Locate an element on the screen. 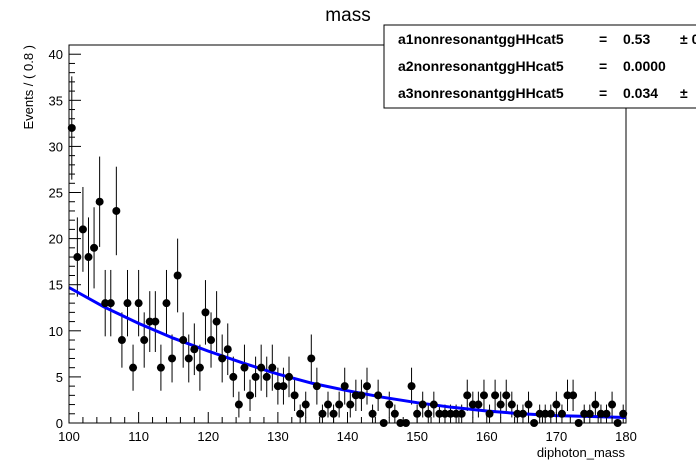 This screenshot has height=472, width=696. param-error: ± is located at coordinates (684, 93).